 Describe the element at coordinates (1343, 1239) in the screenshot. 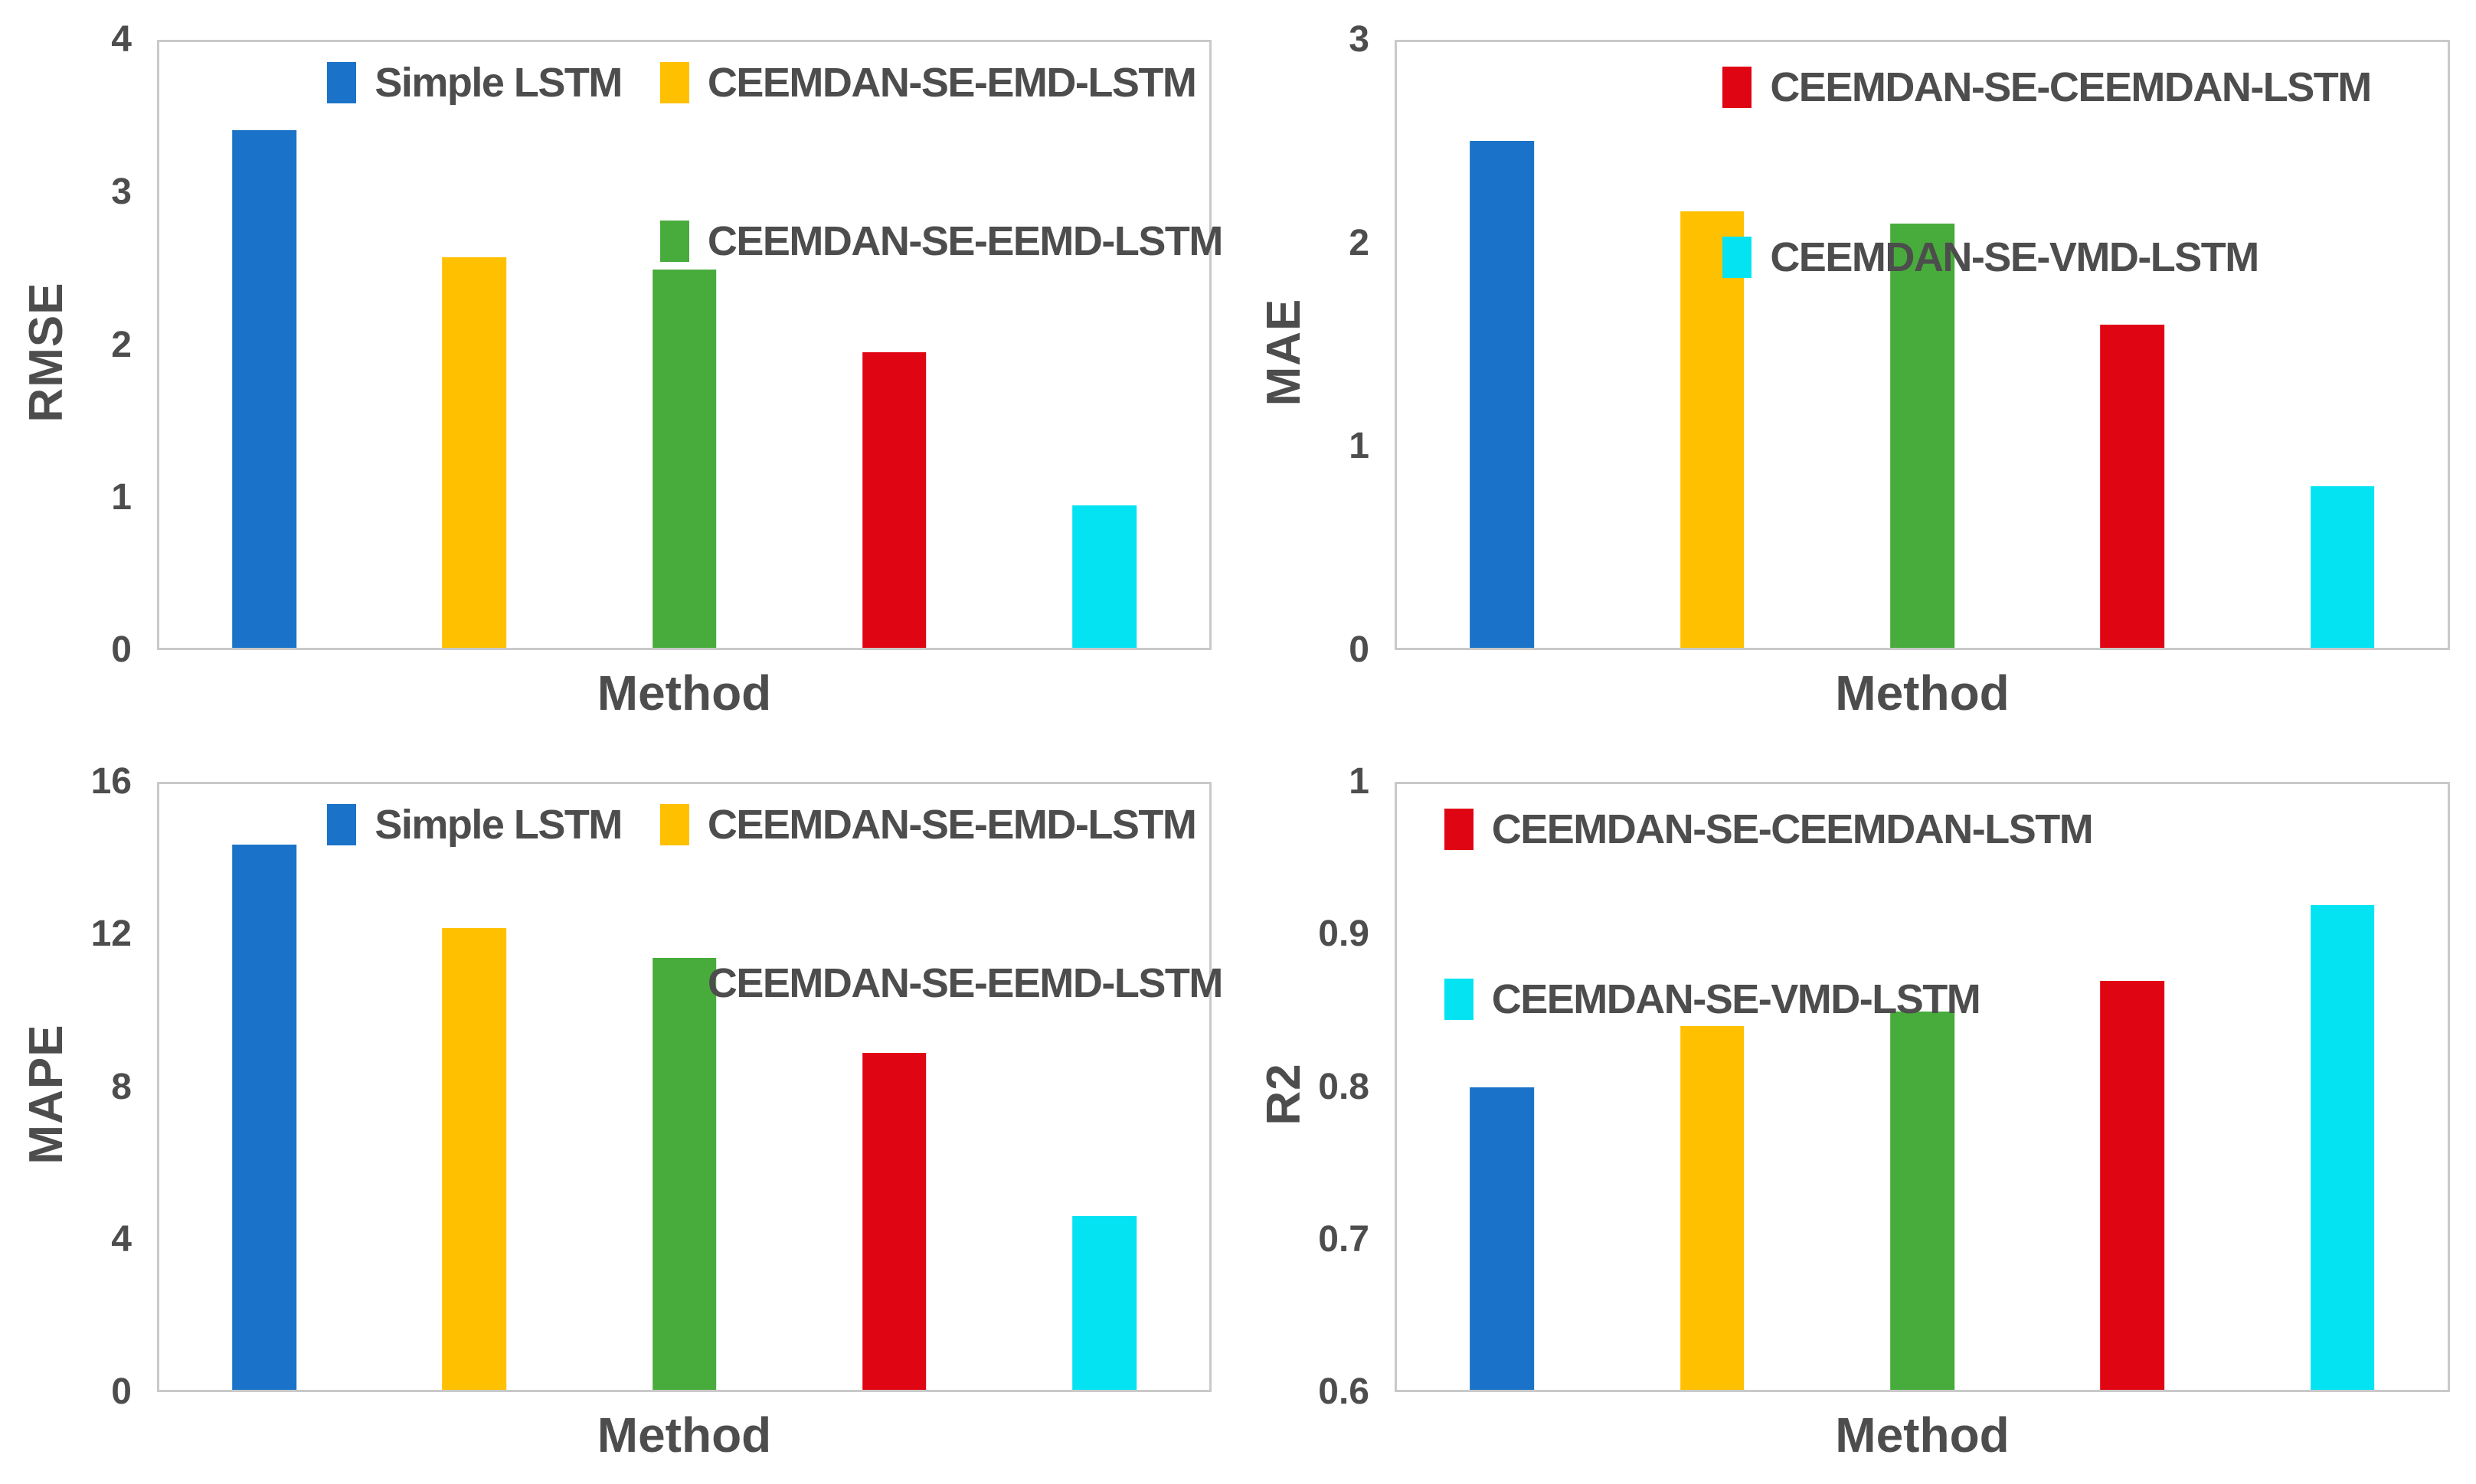

I see `y-tick-label: 0.7` at that location.